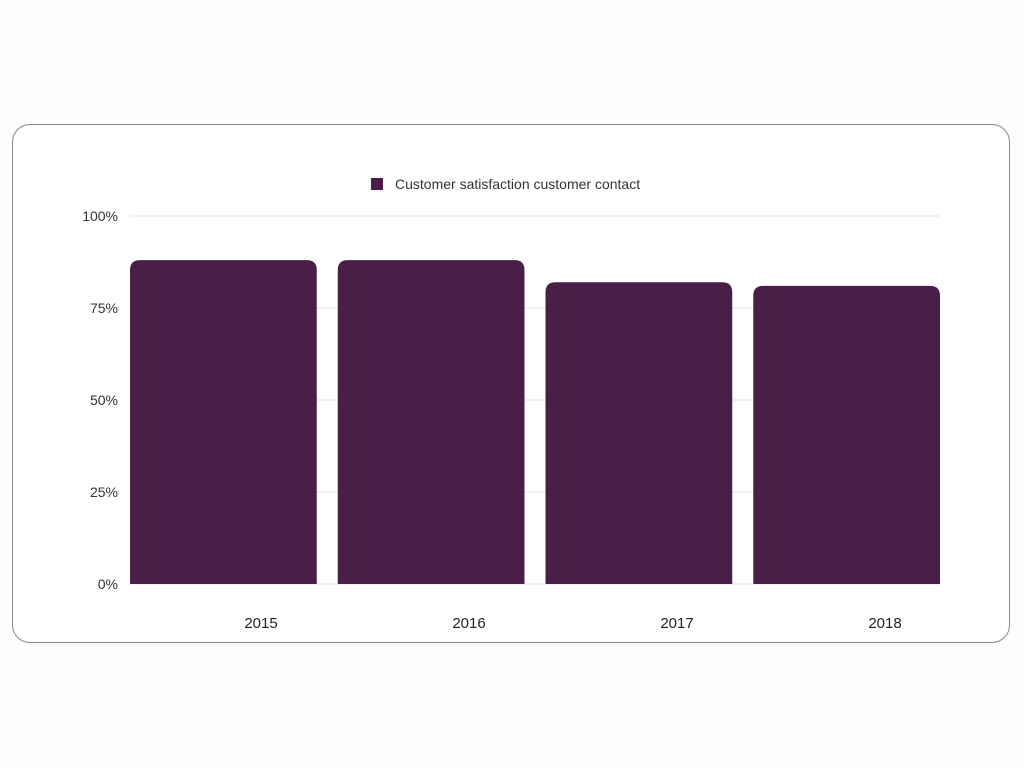 The width and height of the screenshot is (1024, 768). I want to click on bar-2018, so click(846, 434).